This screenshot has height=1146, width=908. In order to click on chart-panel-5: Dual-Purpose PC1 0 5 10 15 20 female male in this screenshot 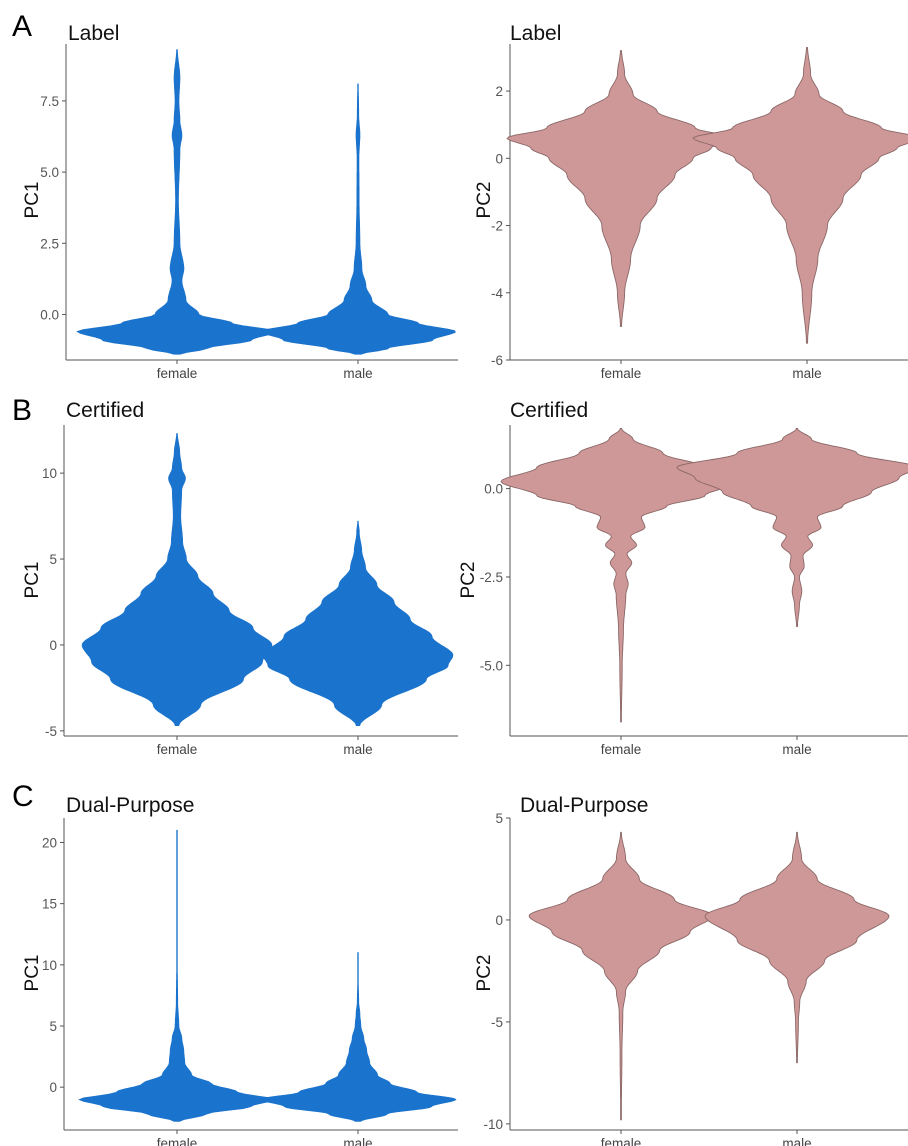, I will do `click(240, 970)`.